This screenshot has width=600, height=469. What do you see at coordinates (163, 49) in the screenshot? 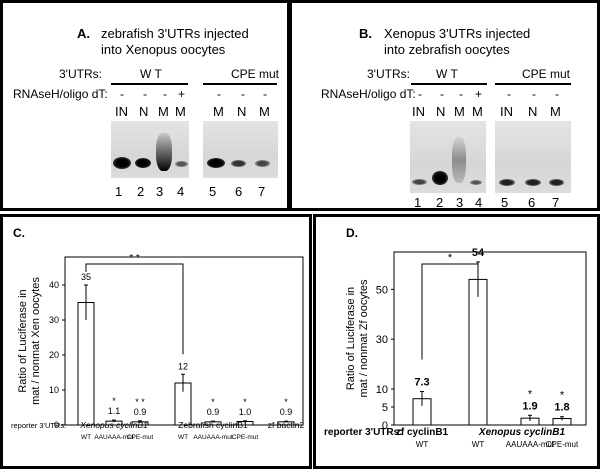
I see `panel-a-title-2: into Xenopus oocytes` at bounding box center [163, 49].